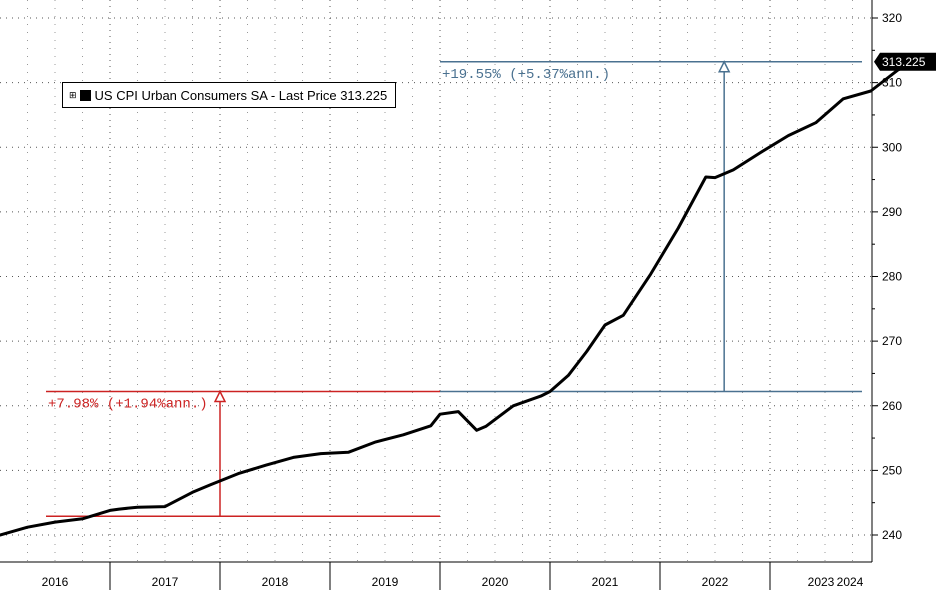 This screenshot has width=936, height=590. What do you see at coordinates (55, 582) in the screenshot?
I see `year-label: 2016` at bounding box center [55, 582].